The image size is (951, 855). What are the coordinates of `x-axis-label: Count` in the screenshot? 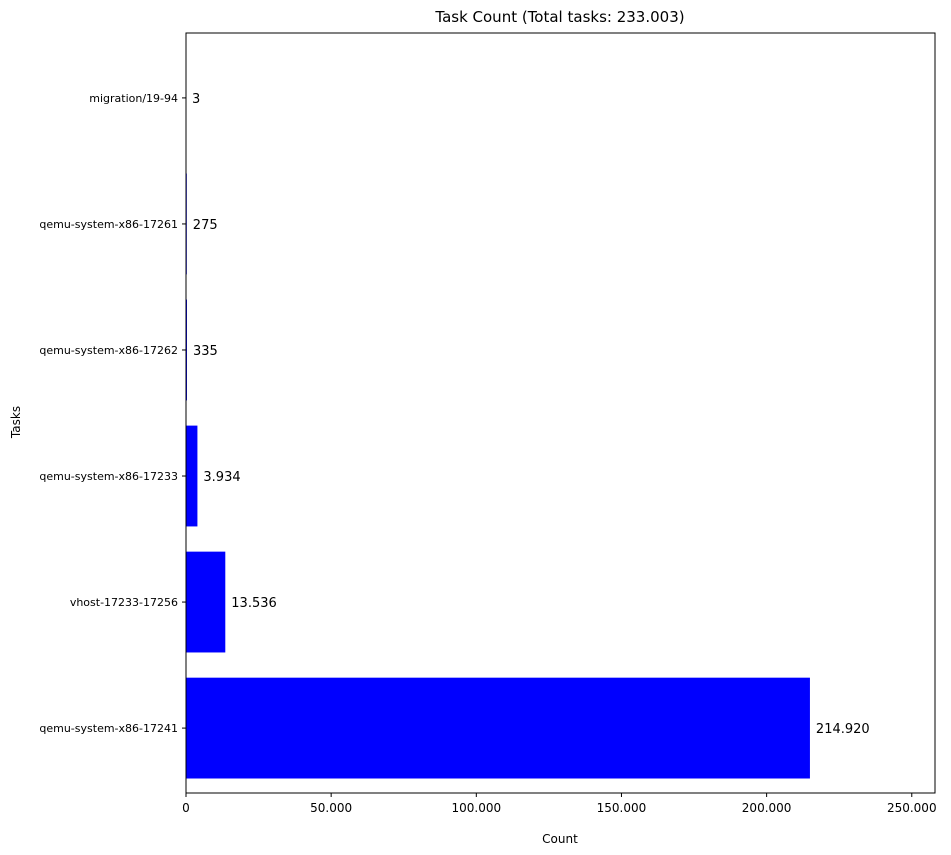 It's located at (560, 839).